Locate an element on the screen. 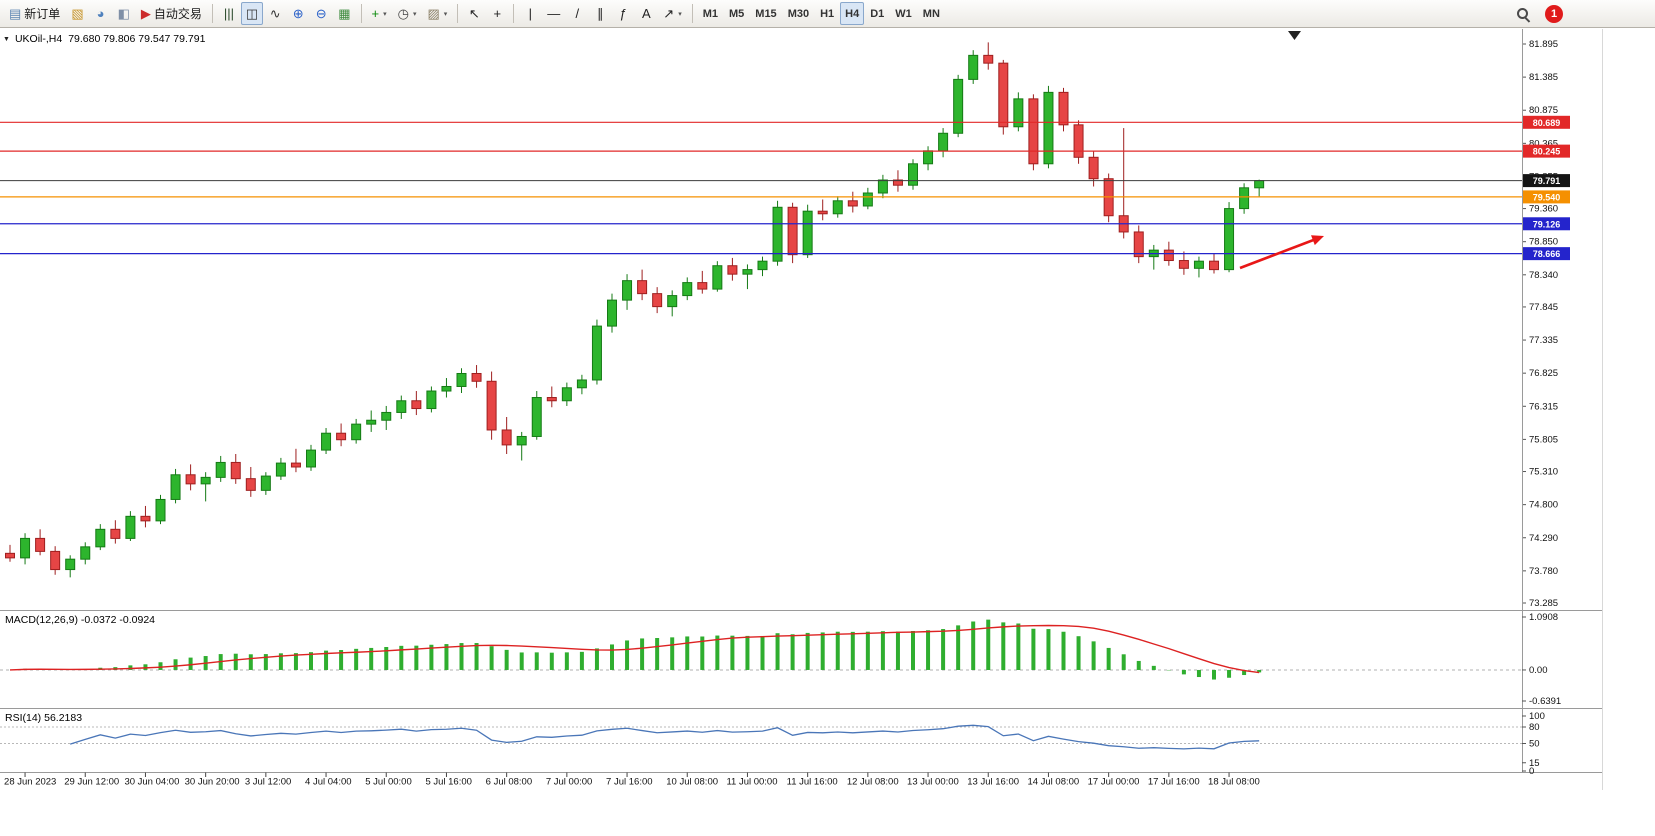 This screenshot has width=1655, height=836. bar-chart-button: ||| is located at coordinates (229, 13).